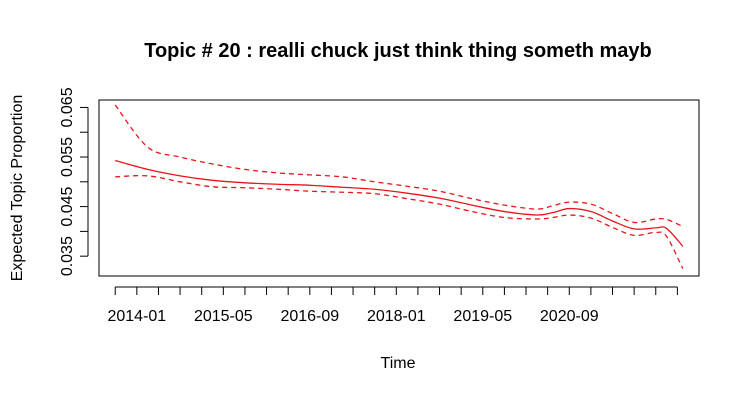 This screenshot has width=750, height=400. I want to click on y-tick-label: 0.055, so click(67, 157).